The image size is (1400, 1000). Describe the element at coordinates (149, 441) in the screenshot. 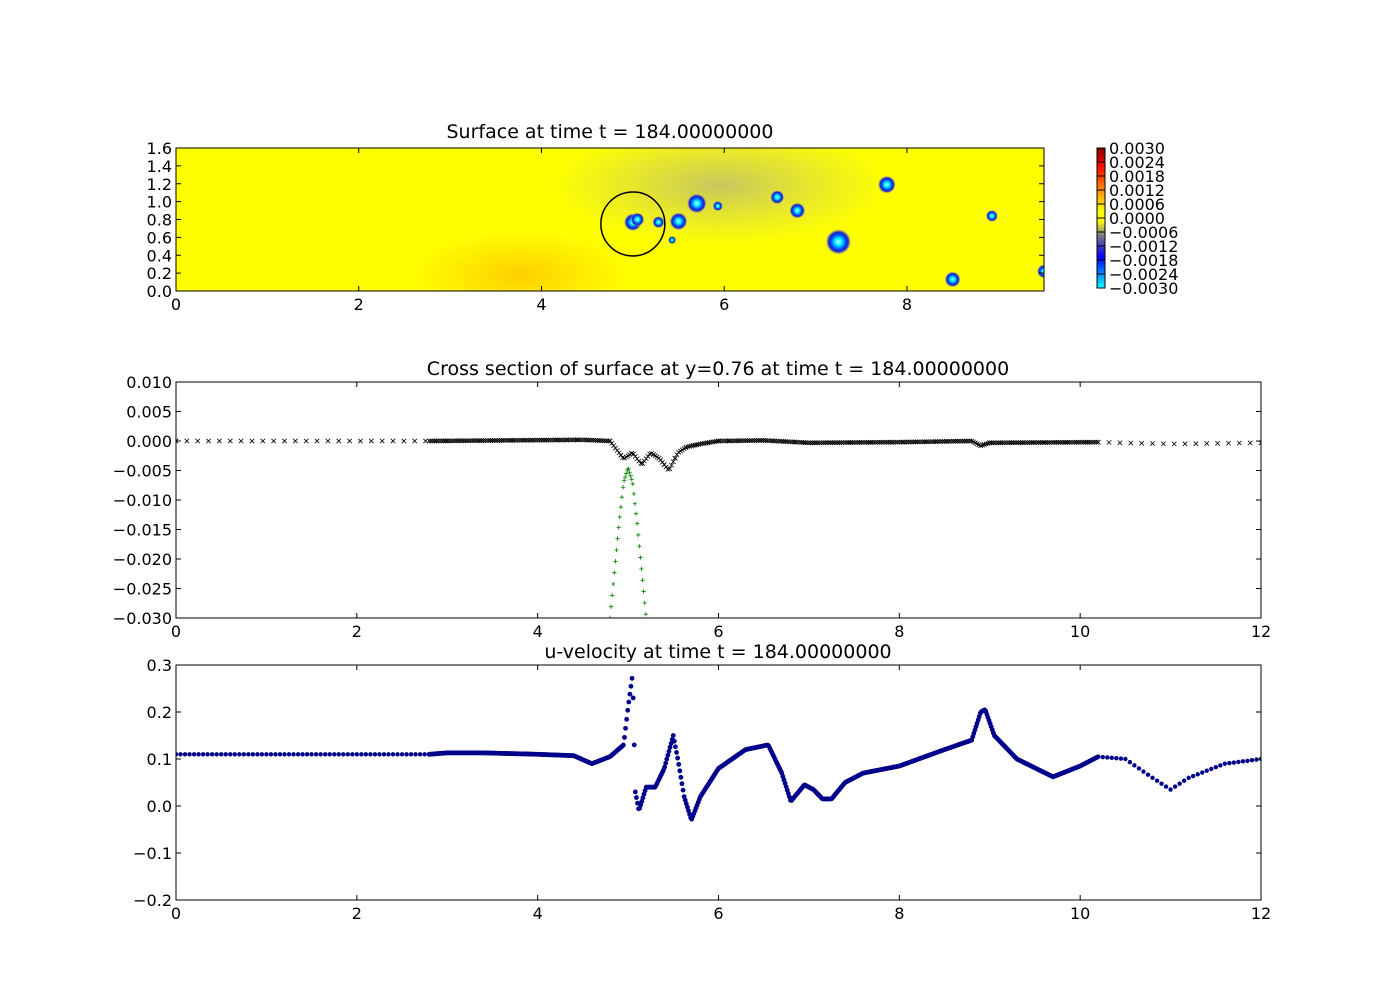

I see `y-tick-label: 0.000` at that location.